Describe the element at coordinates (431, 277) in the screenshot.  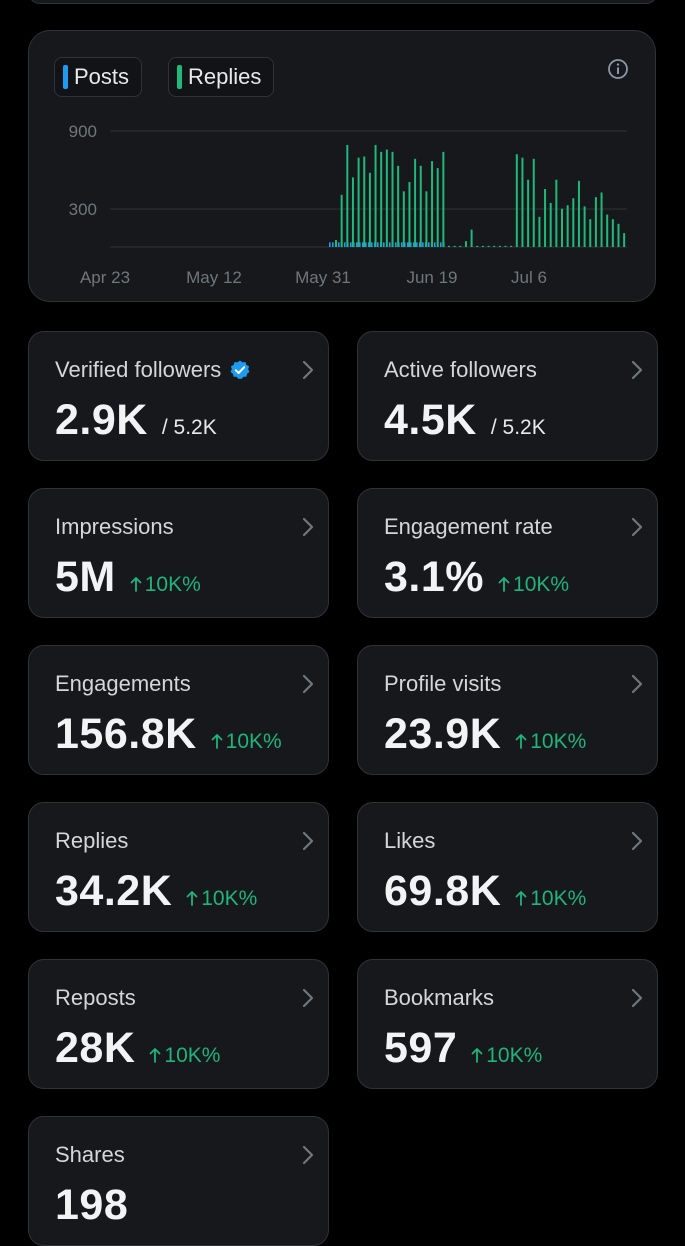
I see `x-tick-label: Jun 19` at that location.